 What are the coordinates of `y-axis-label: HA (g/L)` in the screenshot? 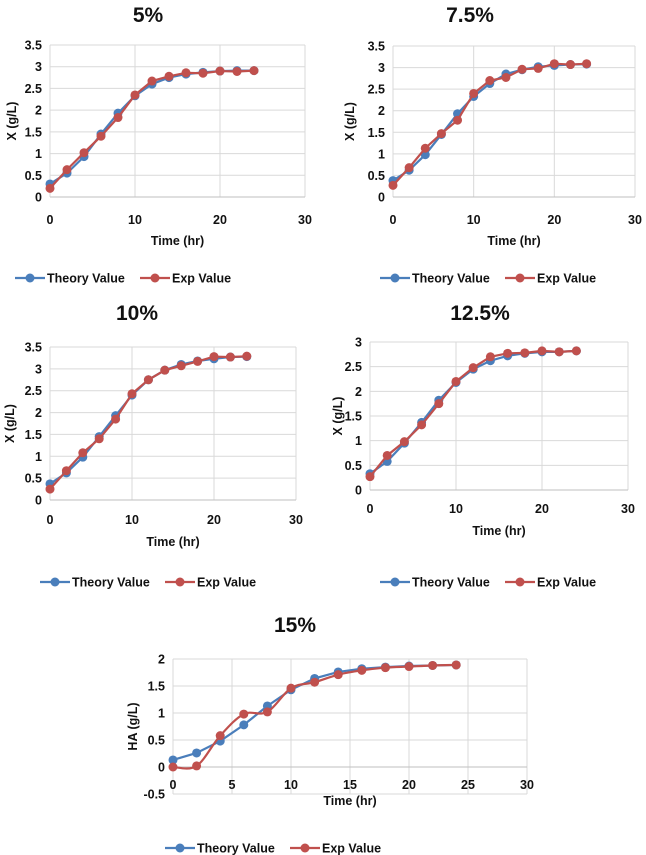 It's located at (133, 726).